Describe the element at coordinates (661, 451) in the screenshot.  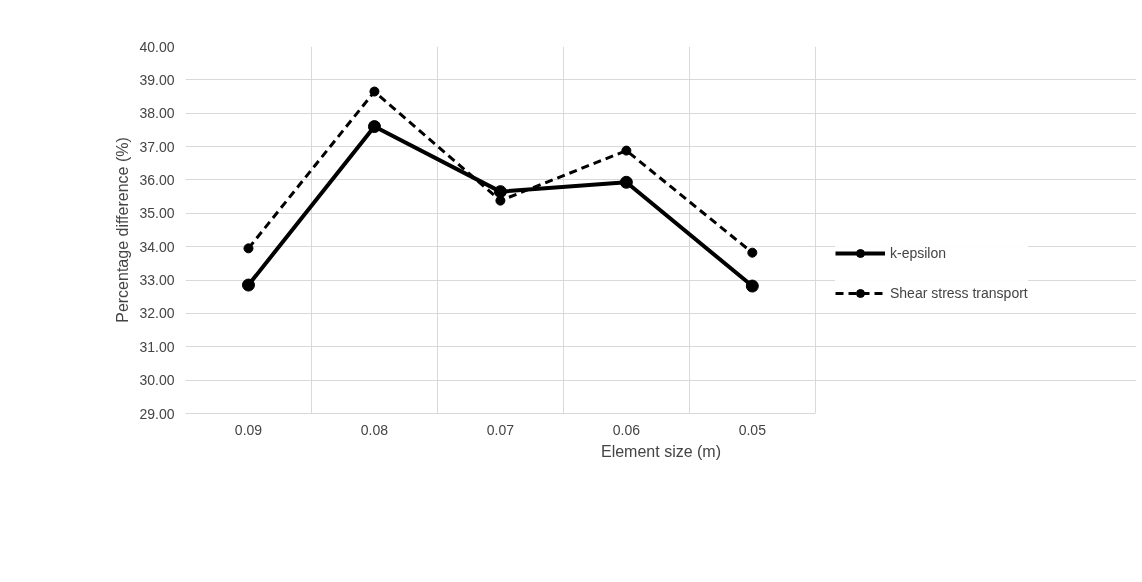
I see `x-axis-title: Element size (m)` at that location.